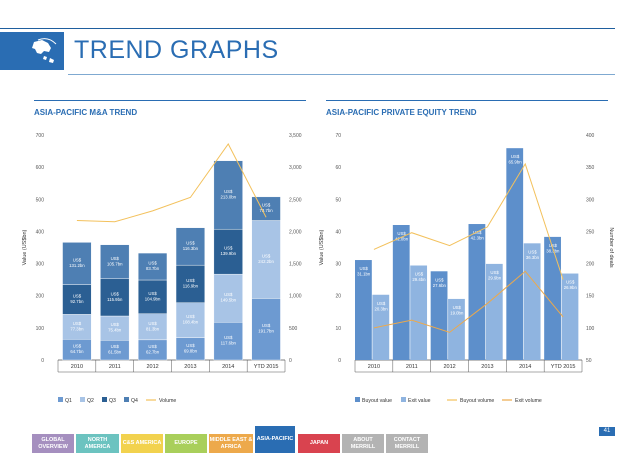 The image size is (640, 453). Describe the element at coordinates (112, 401) in the screenshot. I see `legend-label-q3: Q3` at that location.